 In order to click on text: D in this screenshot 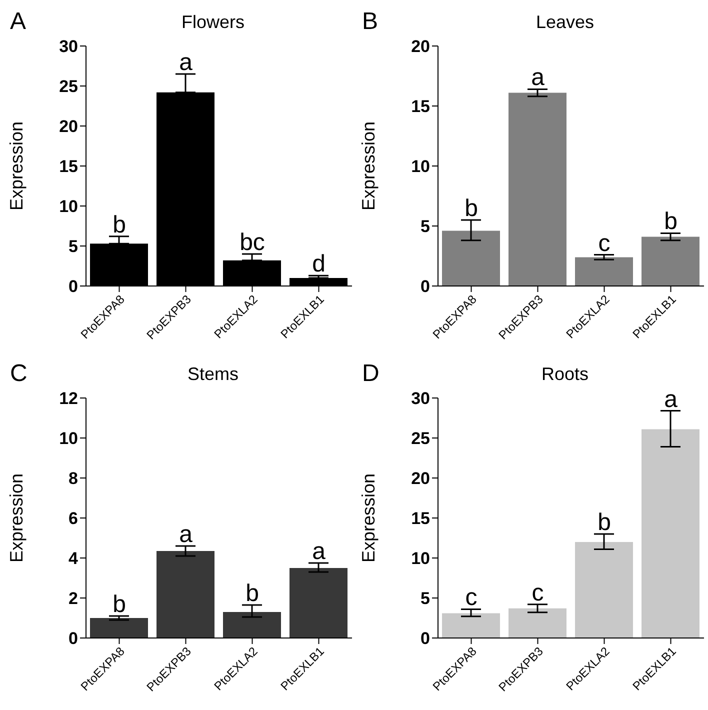, I will do `click(371, 374)`.